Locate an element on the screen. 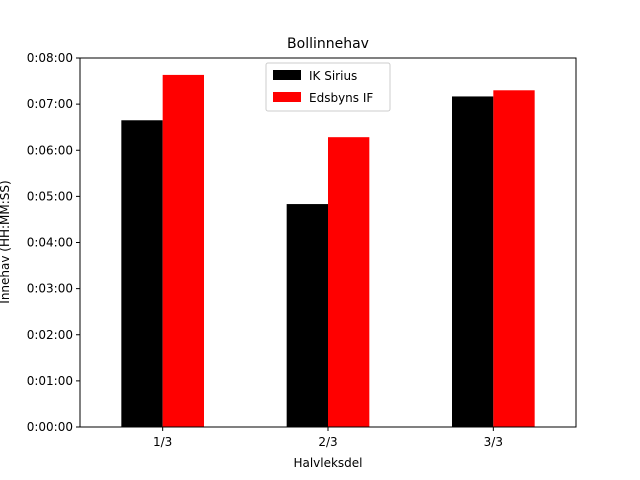 The width and height of the screenshot is (640, 480). y-tick-label: 0:08:00 is located at coordinates (50, 58).